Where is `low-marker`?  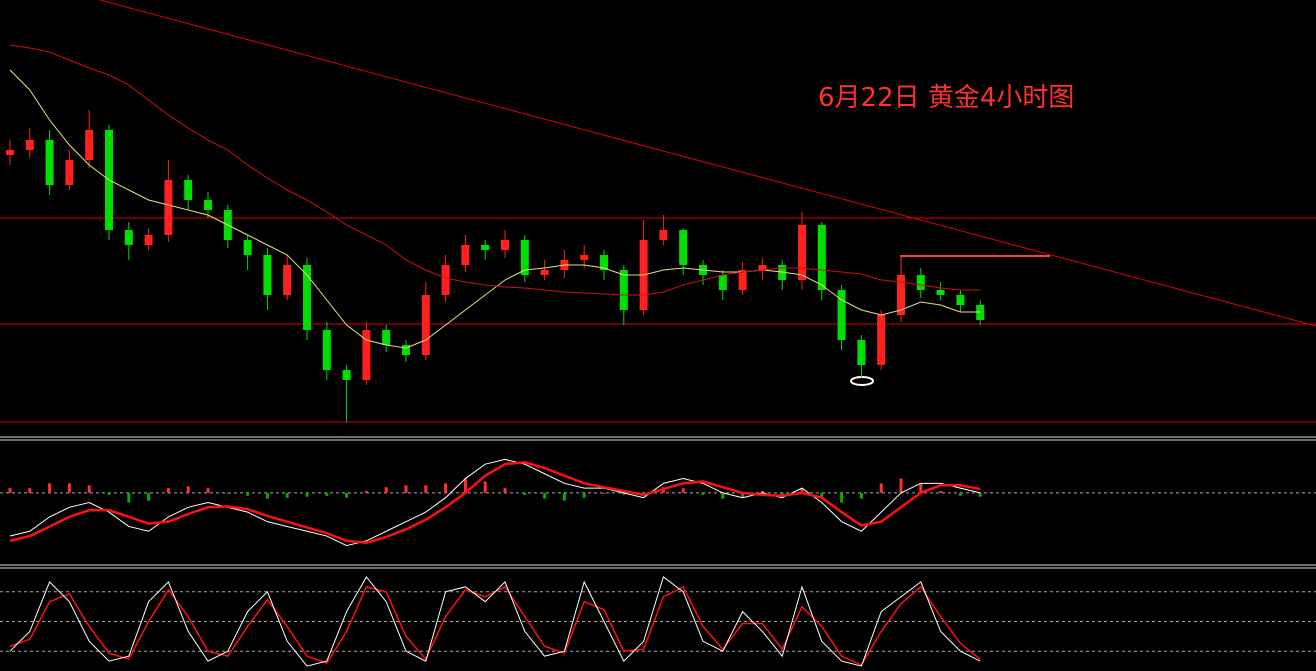
low-marker is located at coordinates (862, 381).